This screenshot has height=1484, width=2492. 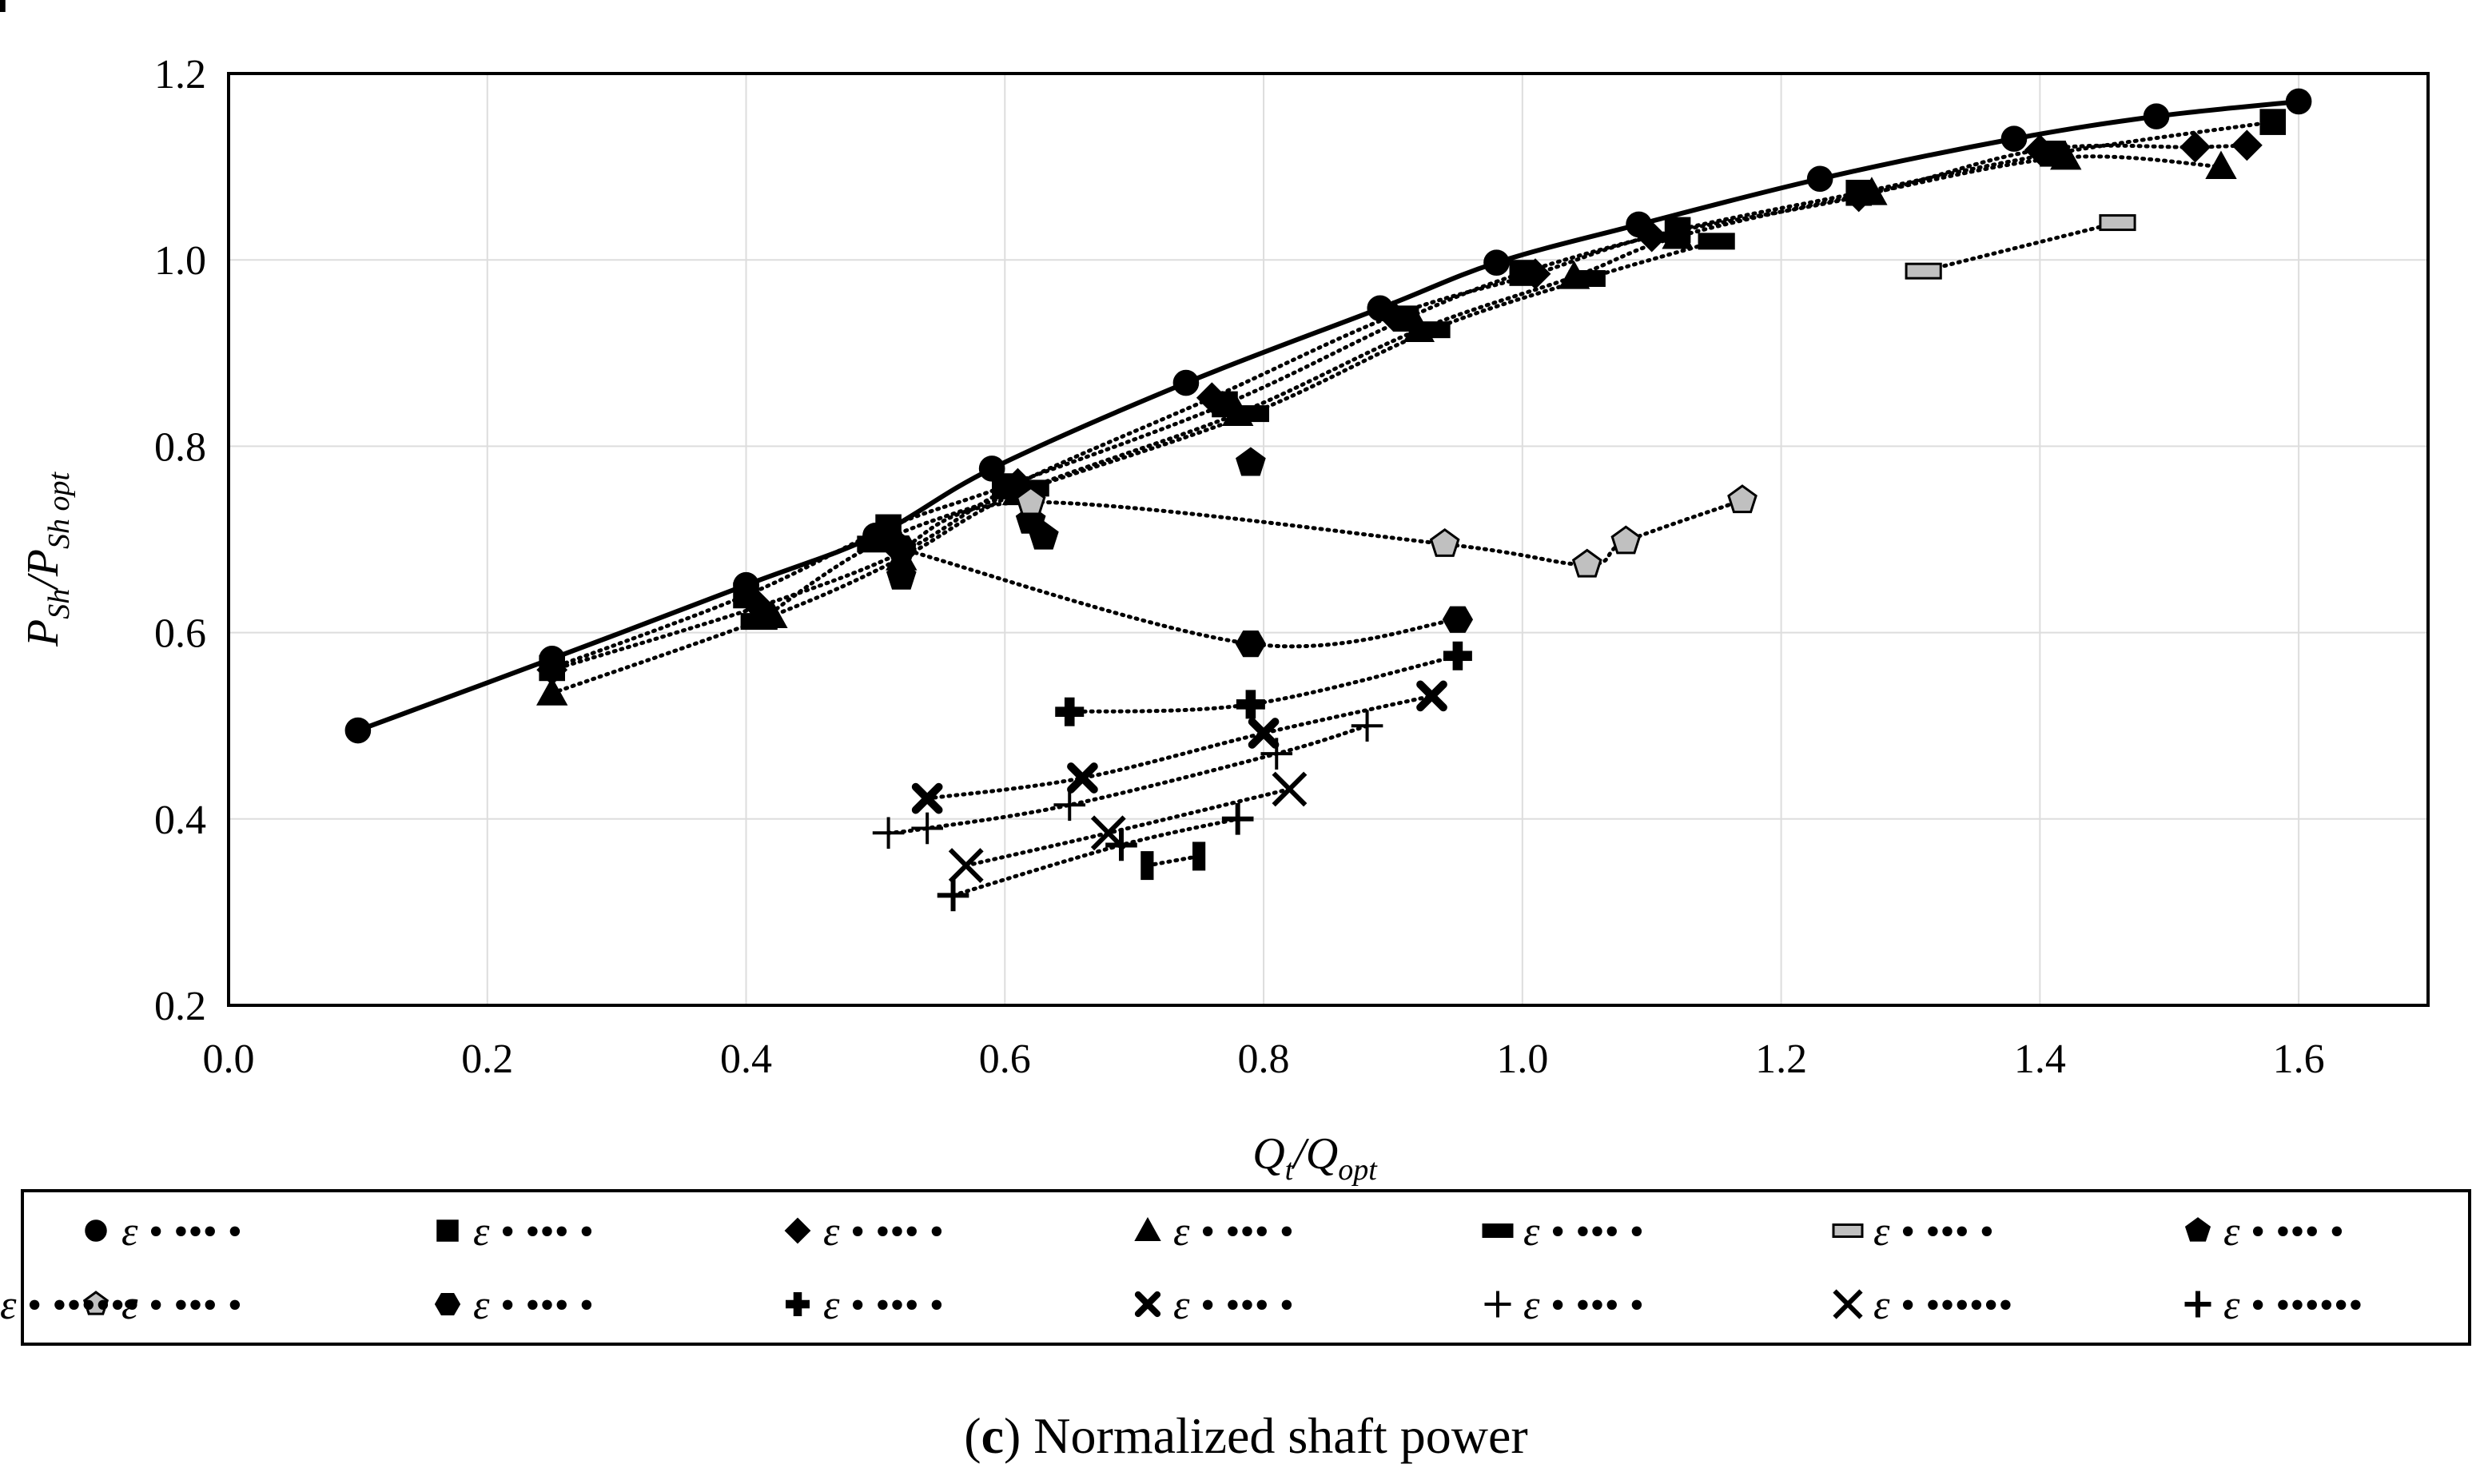 I want to click on y-tick-label: 0.8, so click(x=180, y=447).